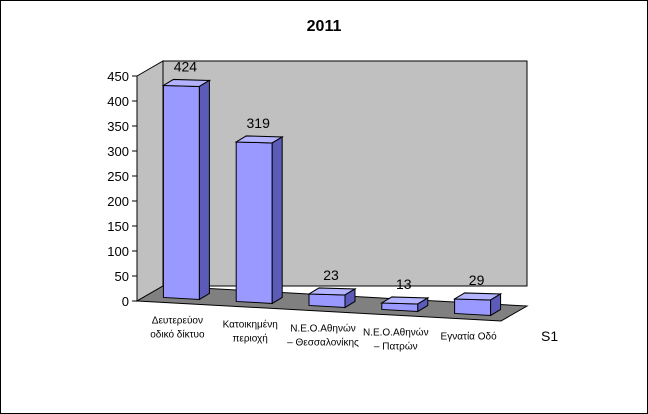  What do you see at coordinates (122, 276) in the screenshot?
I see `y-tick-label: 50` at bounding box center [122, 276].